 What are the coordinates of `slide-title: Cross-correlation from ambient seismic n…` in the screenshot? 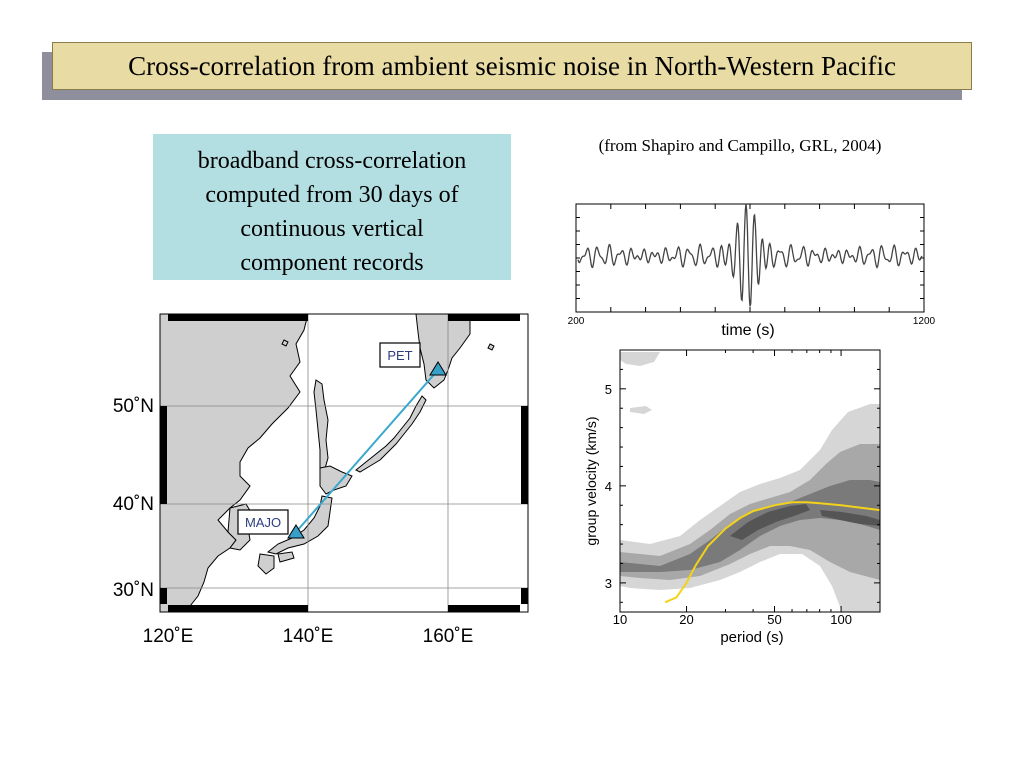 It's located at (512, 66).